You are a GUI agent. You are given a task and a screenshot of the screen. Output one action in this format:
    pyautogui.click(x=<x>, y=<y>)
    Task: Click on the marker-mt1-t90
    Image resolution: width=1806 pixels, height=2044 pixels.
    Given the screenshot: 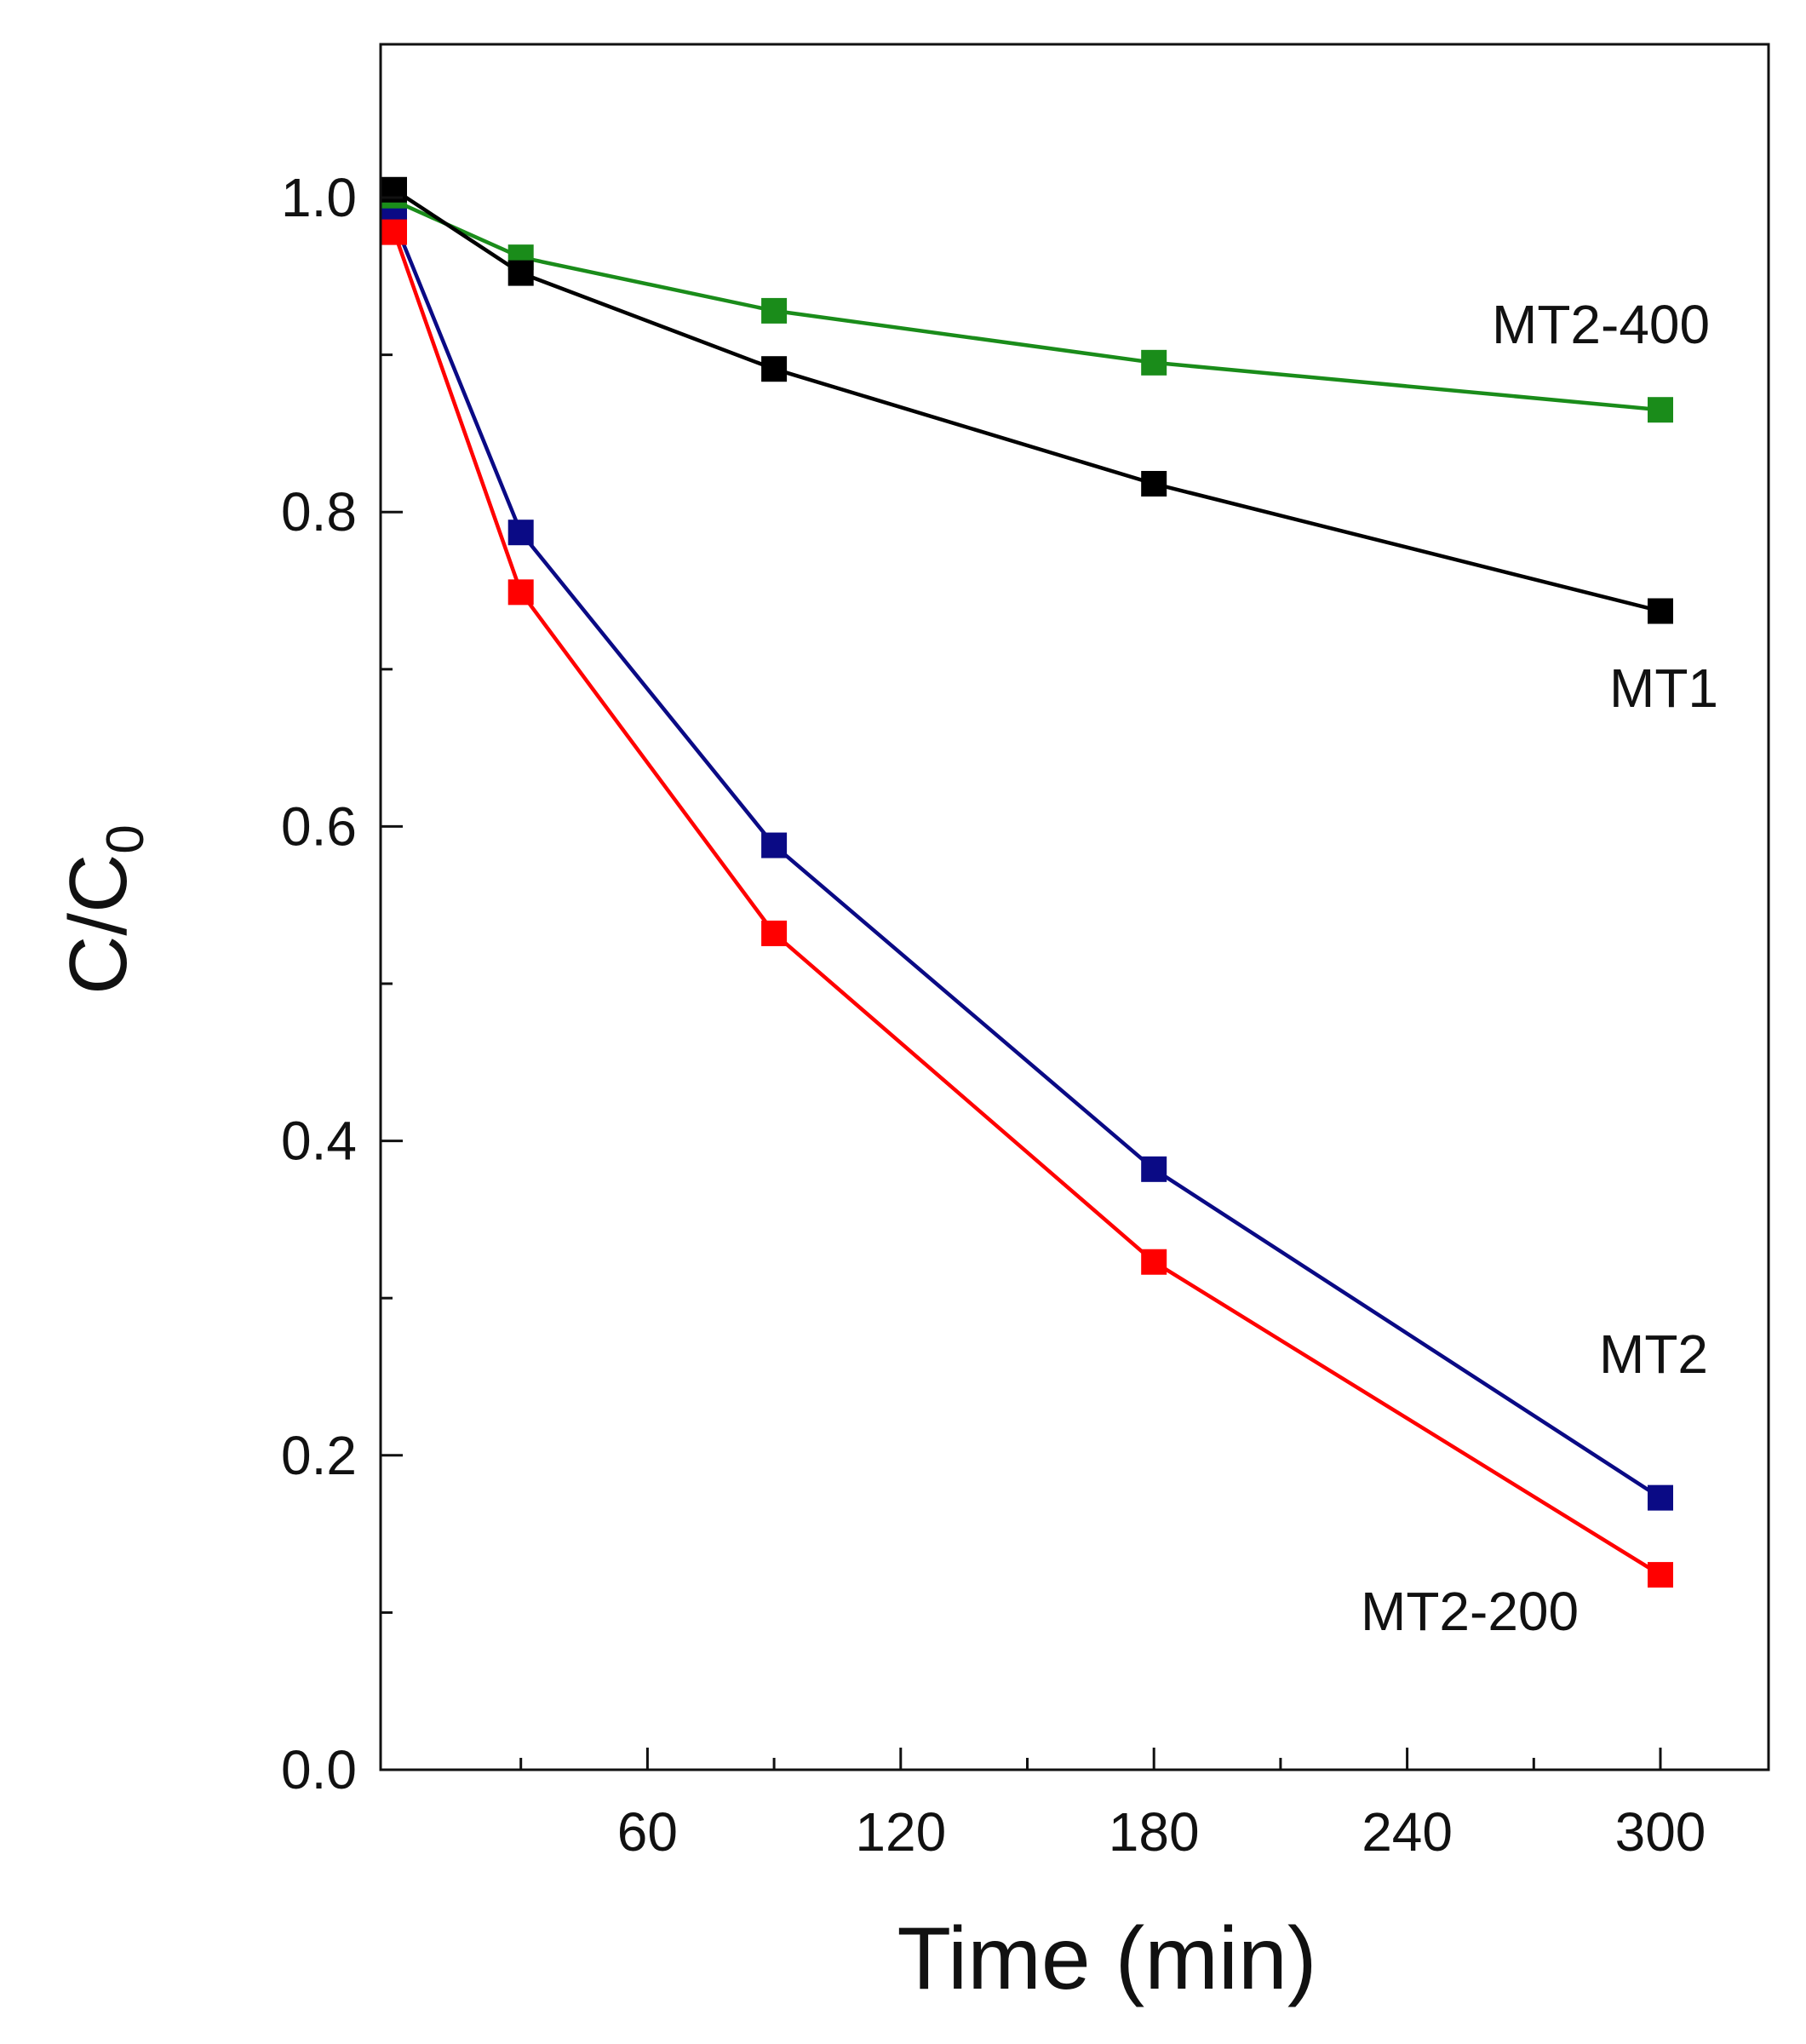 What is the action you would take?
    pyautogui.click(x=774, y=369)
    